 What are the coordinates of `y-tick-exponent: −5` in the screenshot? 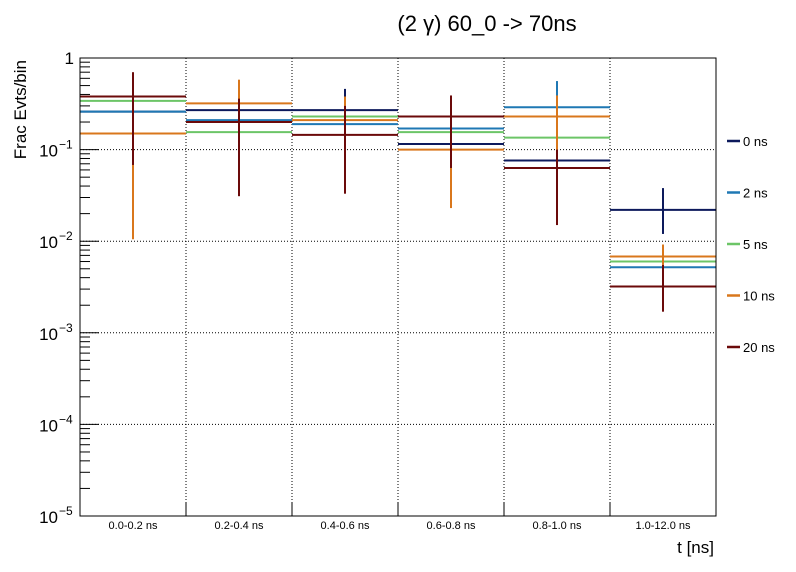 It's located at (66, 511).